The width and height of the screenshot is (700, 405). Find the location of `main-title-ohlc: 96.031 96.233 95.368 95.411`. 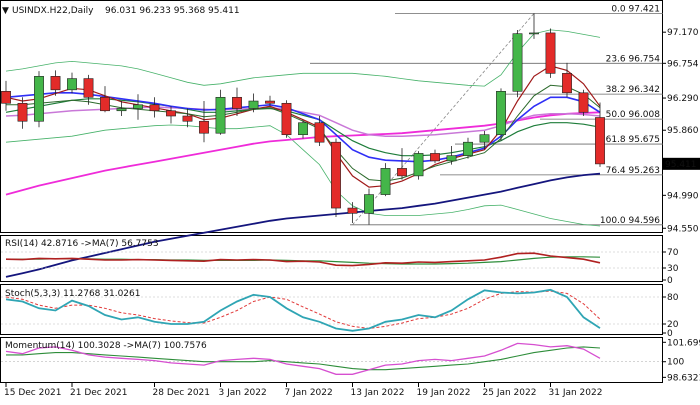

main-title-ohlc: 96.031 96.233 95.368 95.411 is located at coordinates (172, 11).